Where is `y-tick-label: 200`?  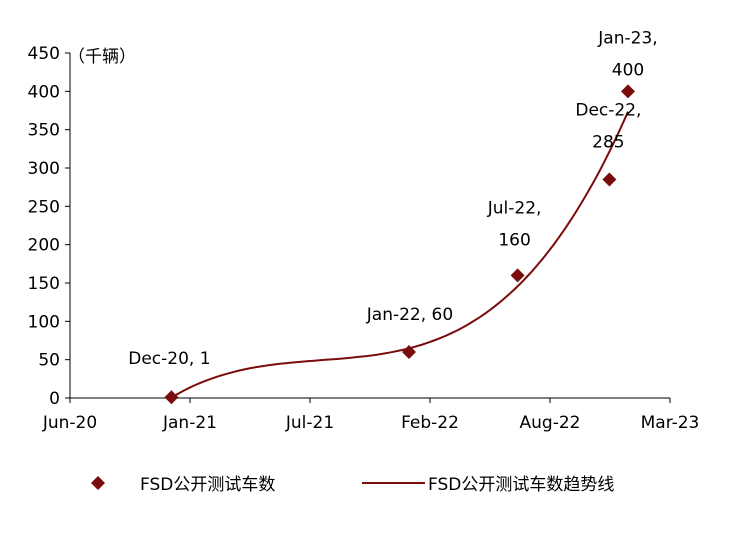 y-tick-label: 200 is located at coordinates (44, 246).